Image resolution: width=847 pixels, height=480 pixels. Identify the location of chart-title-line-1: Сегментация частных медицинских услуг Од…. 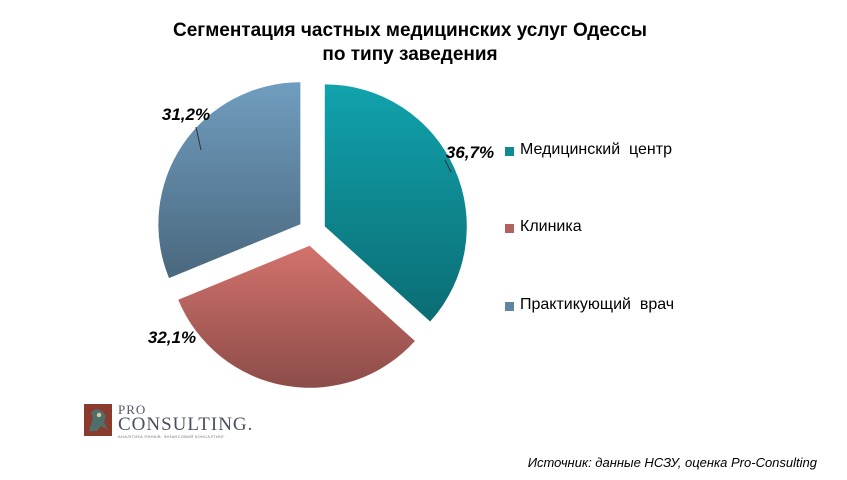
(410, 30).